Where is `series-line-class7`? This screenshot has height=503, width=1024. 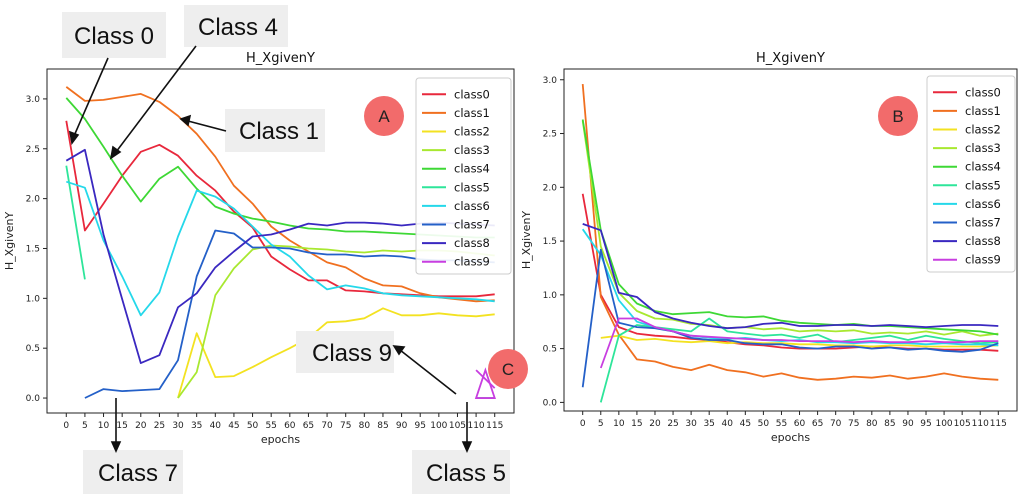
series-line-class7 is located at coordinates (790, 318).